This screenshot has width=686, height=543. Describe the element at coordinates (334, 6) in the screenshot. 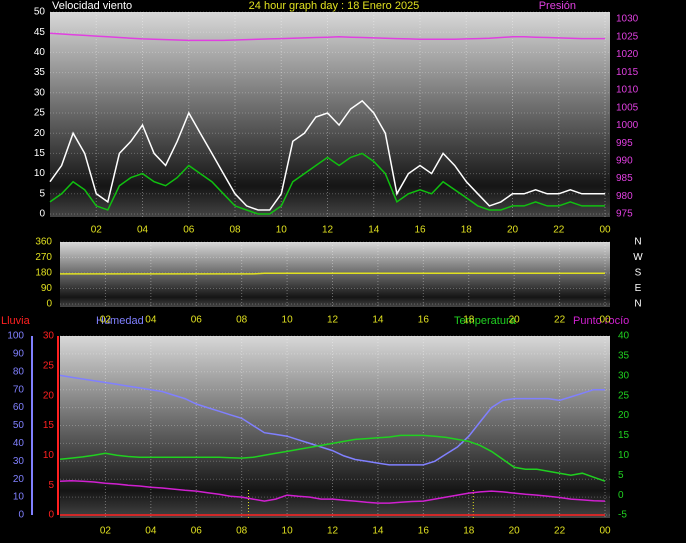

I see `chart-title: 24 hour graph day : 18 Enero 2025` at that location.